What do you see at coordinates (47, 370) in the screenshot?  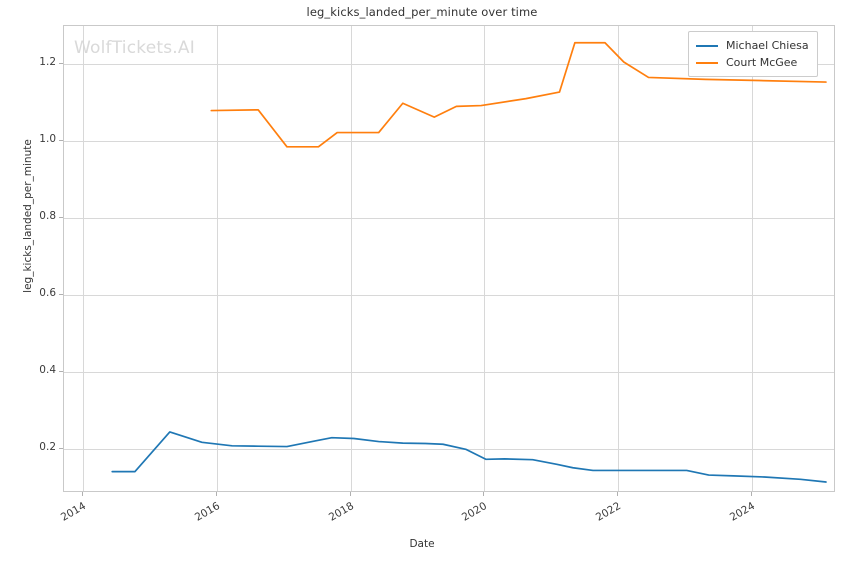 I see `y-tick-label: 0.4` at bounding box center [47, 370].